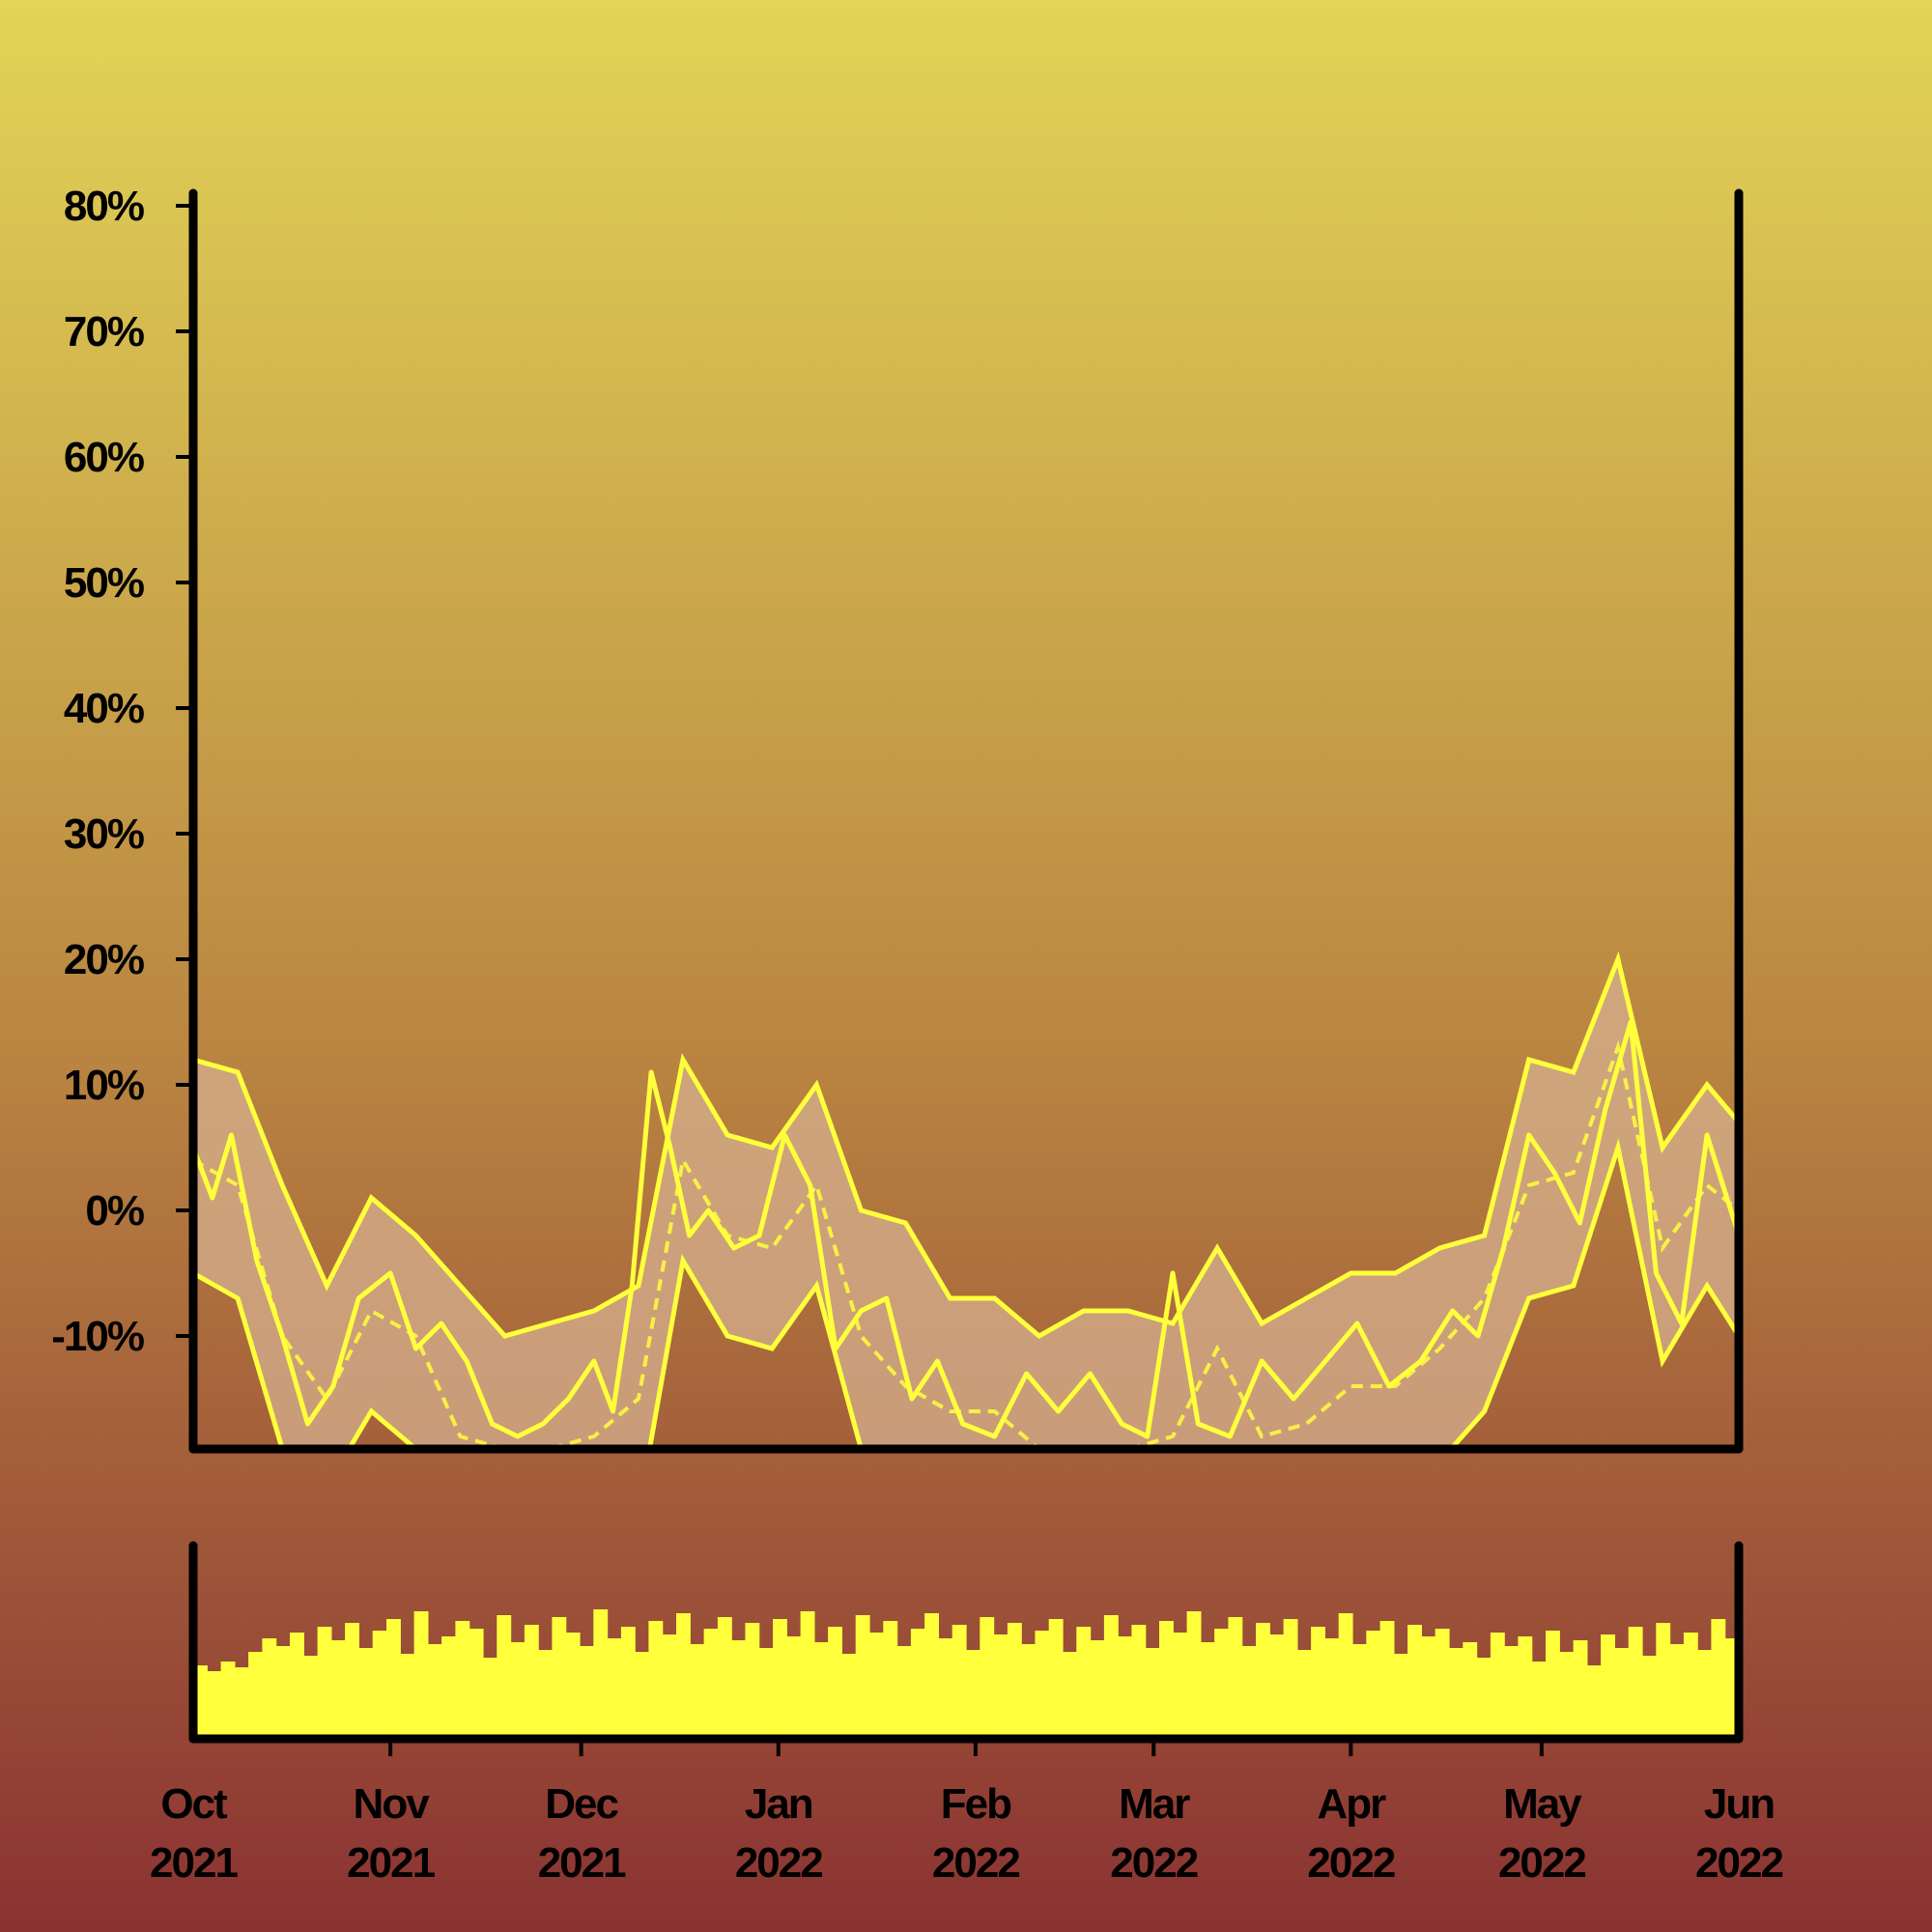 Image resolution: width=1932 pixels, height=1932 pixels. Describe the element at coordinates (104, 959) in the screenshot. I see `y-tick-label: 20%` at that location.